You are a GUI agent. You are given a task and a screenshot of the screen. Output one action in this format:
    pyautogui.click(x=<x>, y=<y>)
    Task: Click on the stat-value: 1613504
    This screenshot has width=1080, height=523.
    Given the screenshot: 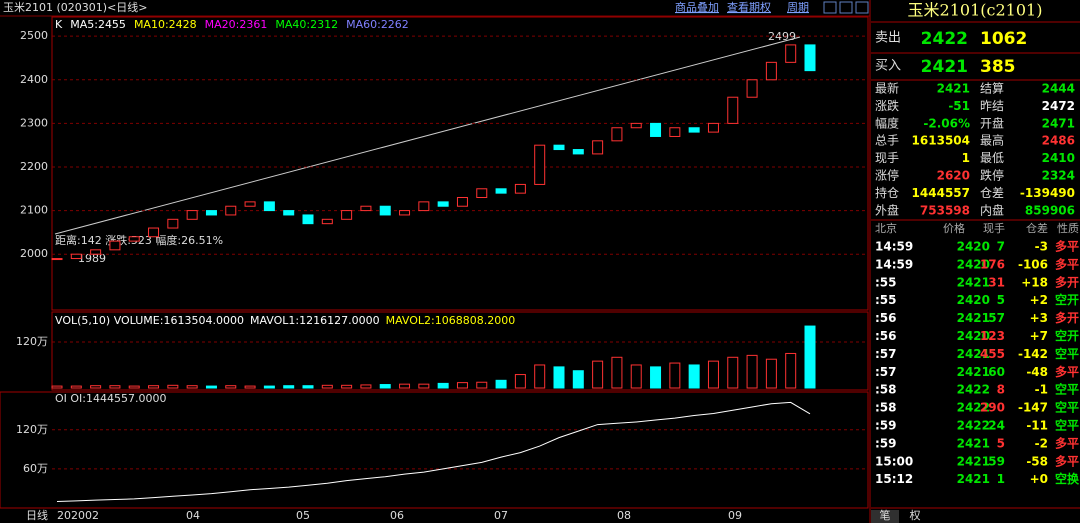 What is the action you would take?
    pyautogui.click(x=941, y=141)
    